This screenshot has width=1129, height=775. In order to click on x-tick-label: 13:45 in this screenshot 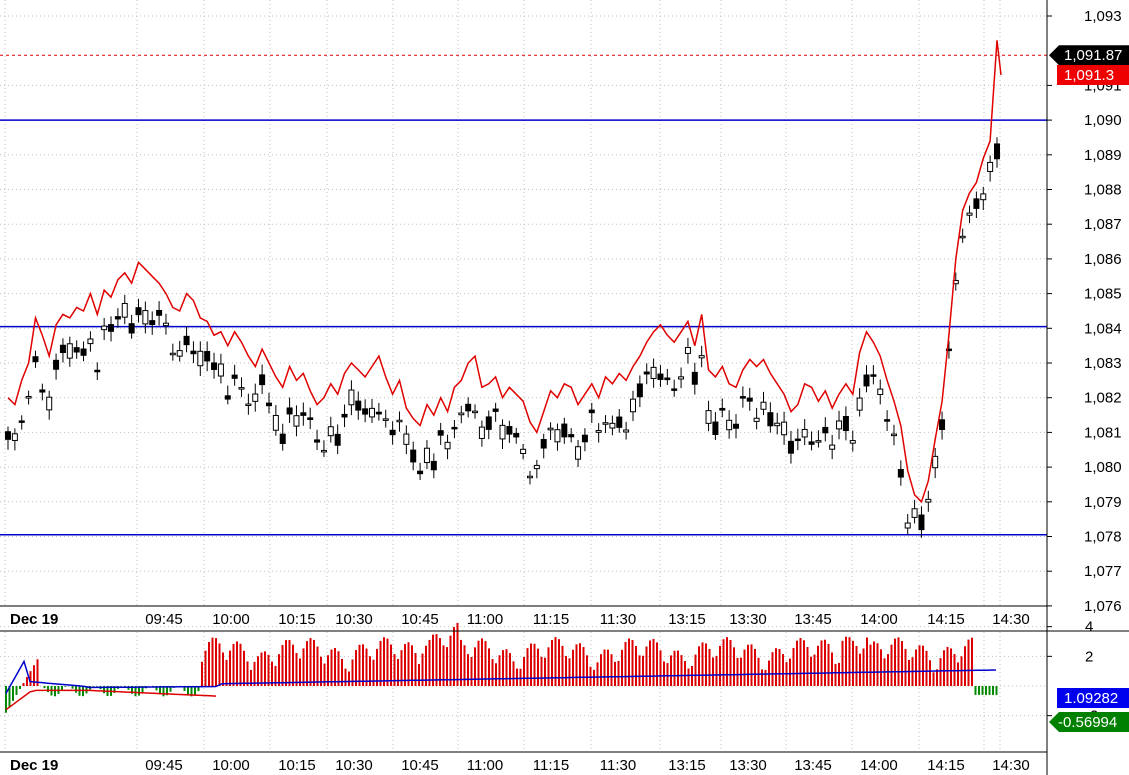, I will do `click(813, 765)`.